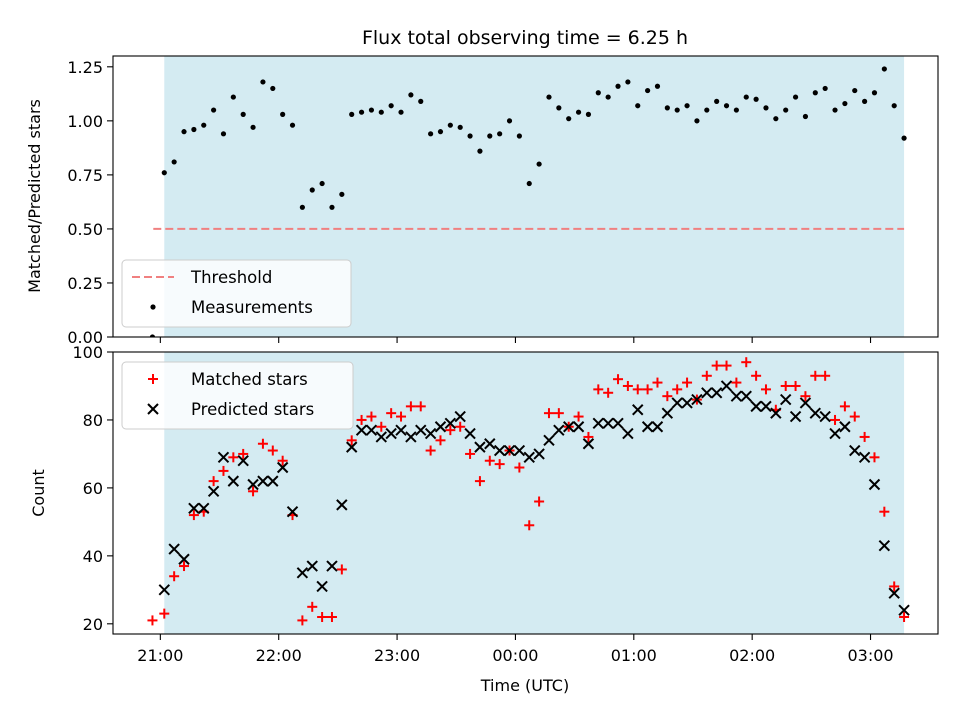  I want to click on x-tick-label: 02:00, so click(752, 655).